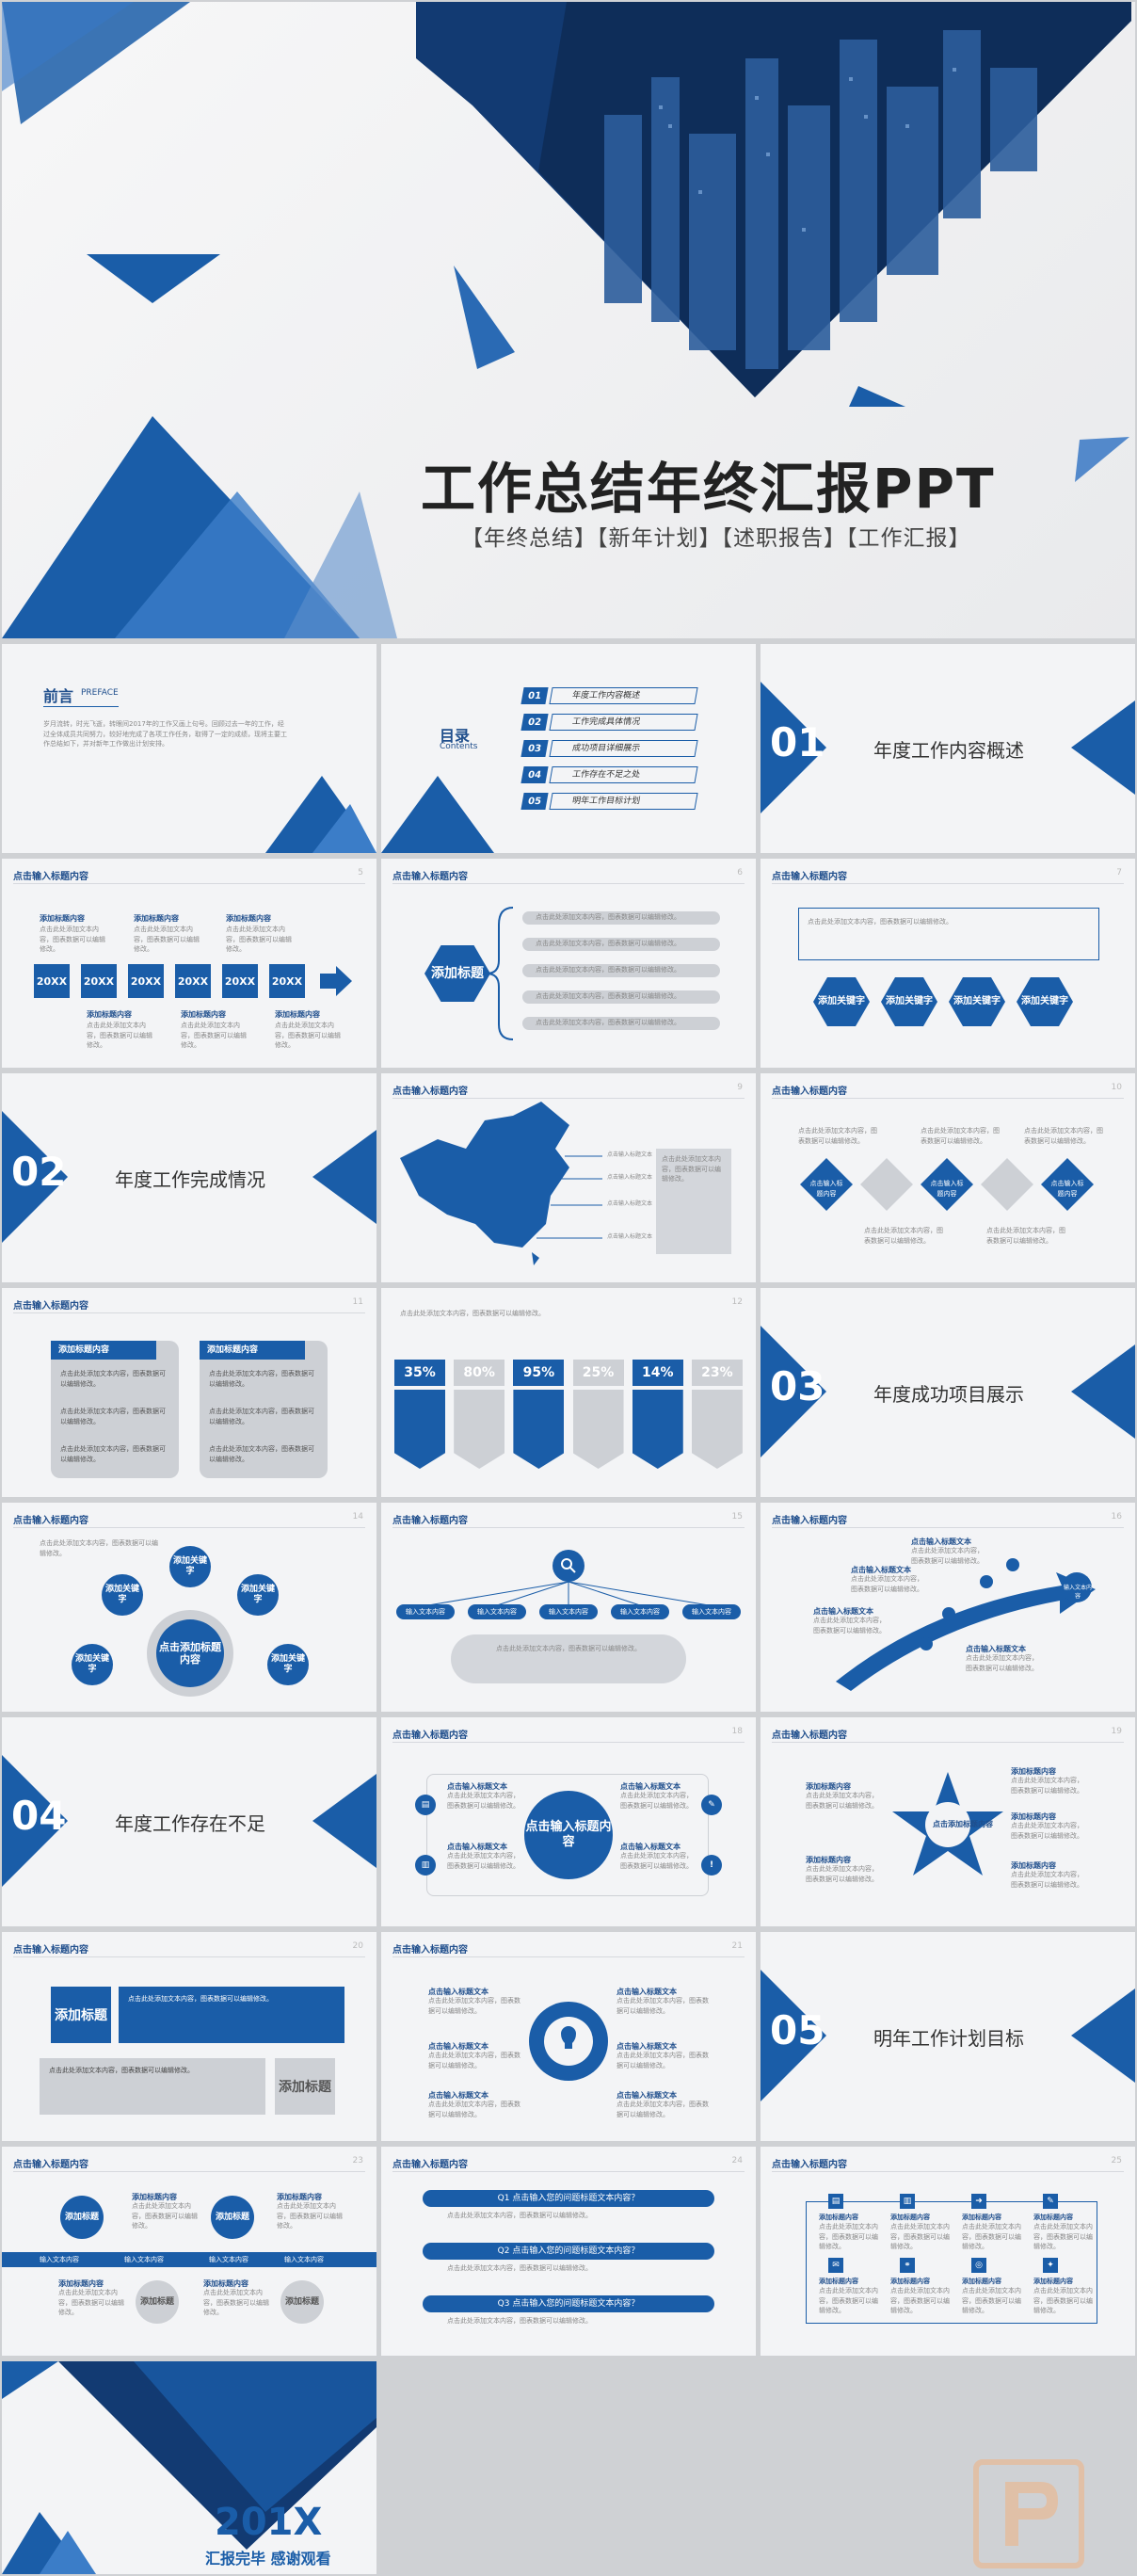 The width and height of the screenshot is (1137, 2576). Describe the element at coordinates (520, 2321) in the screenshot. I see `answer-text: 点击此处添加文本内容，图表数据可以编辑修改。` at that location.